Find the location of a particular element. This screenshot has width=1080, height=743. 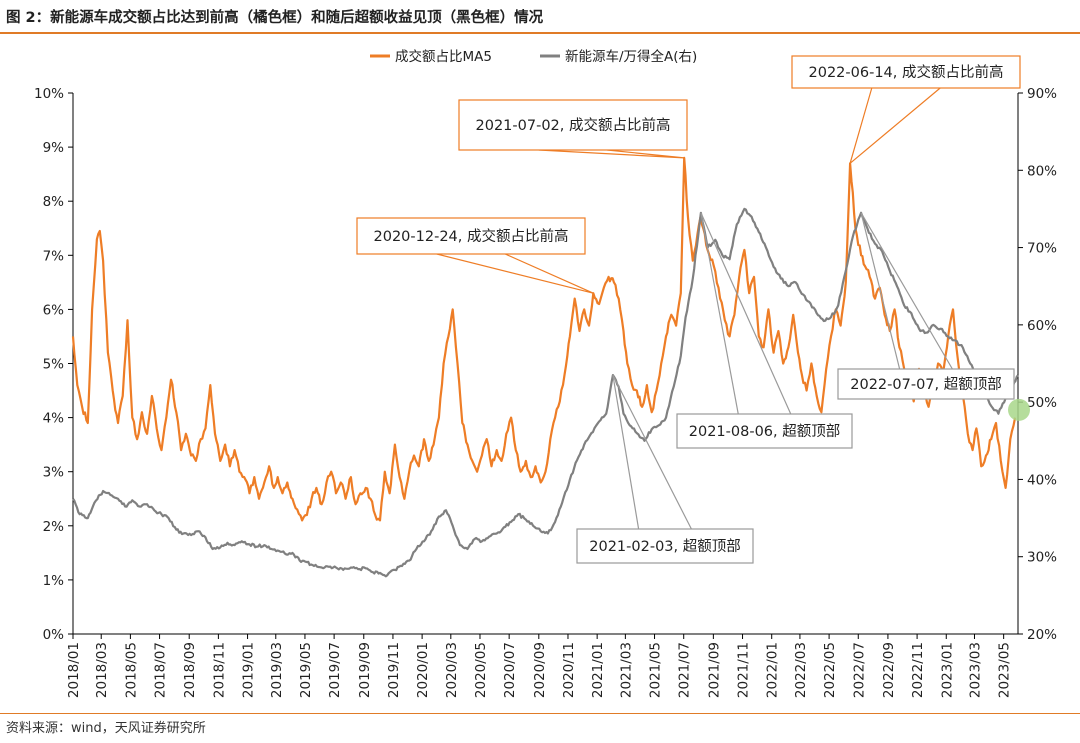

x-tick-label: 2022/11 is located at coordinates (918, 670).